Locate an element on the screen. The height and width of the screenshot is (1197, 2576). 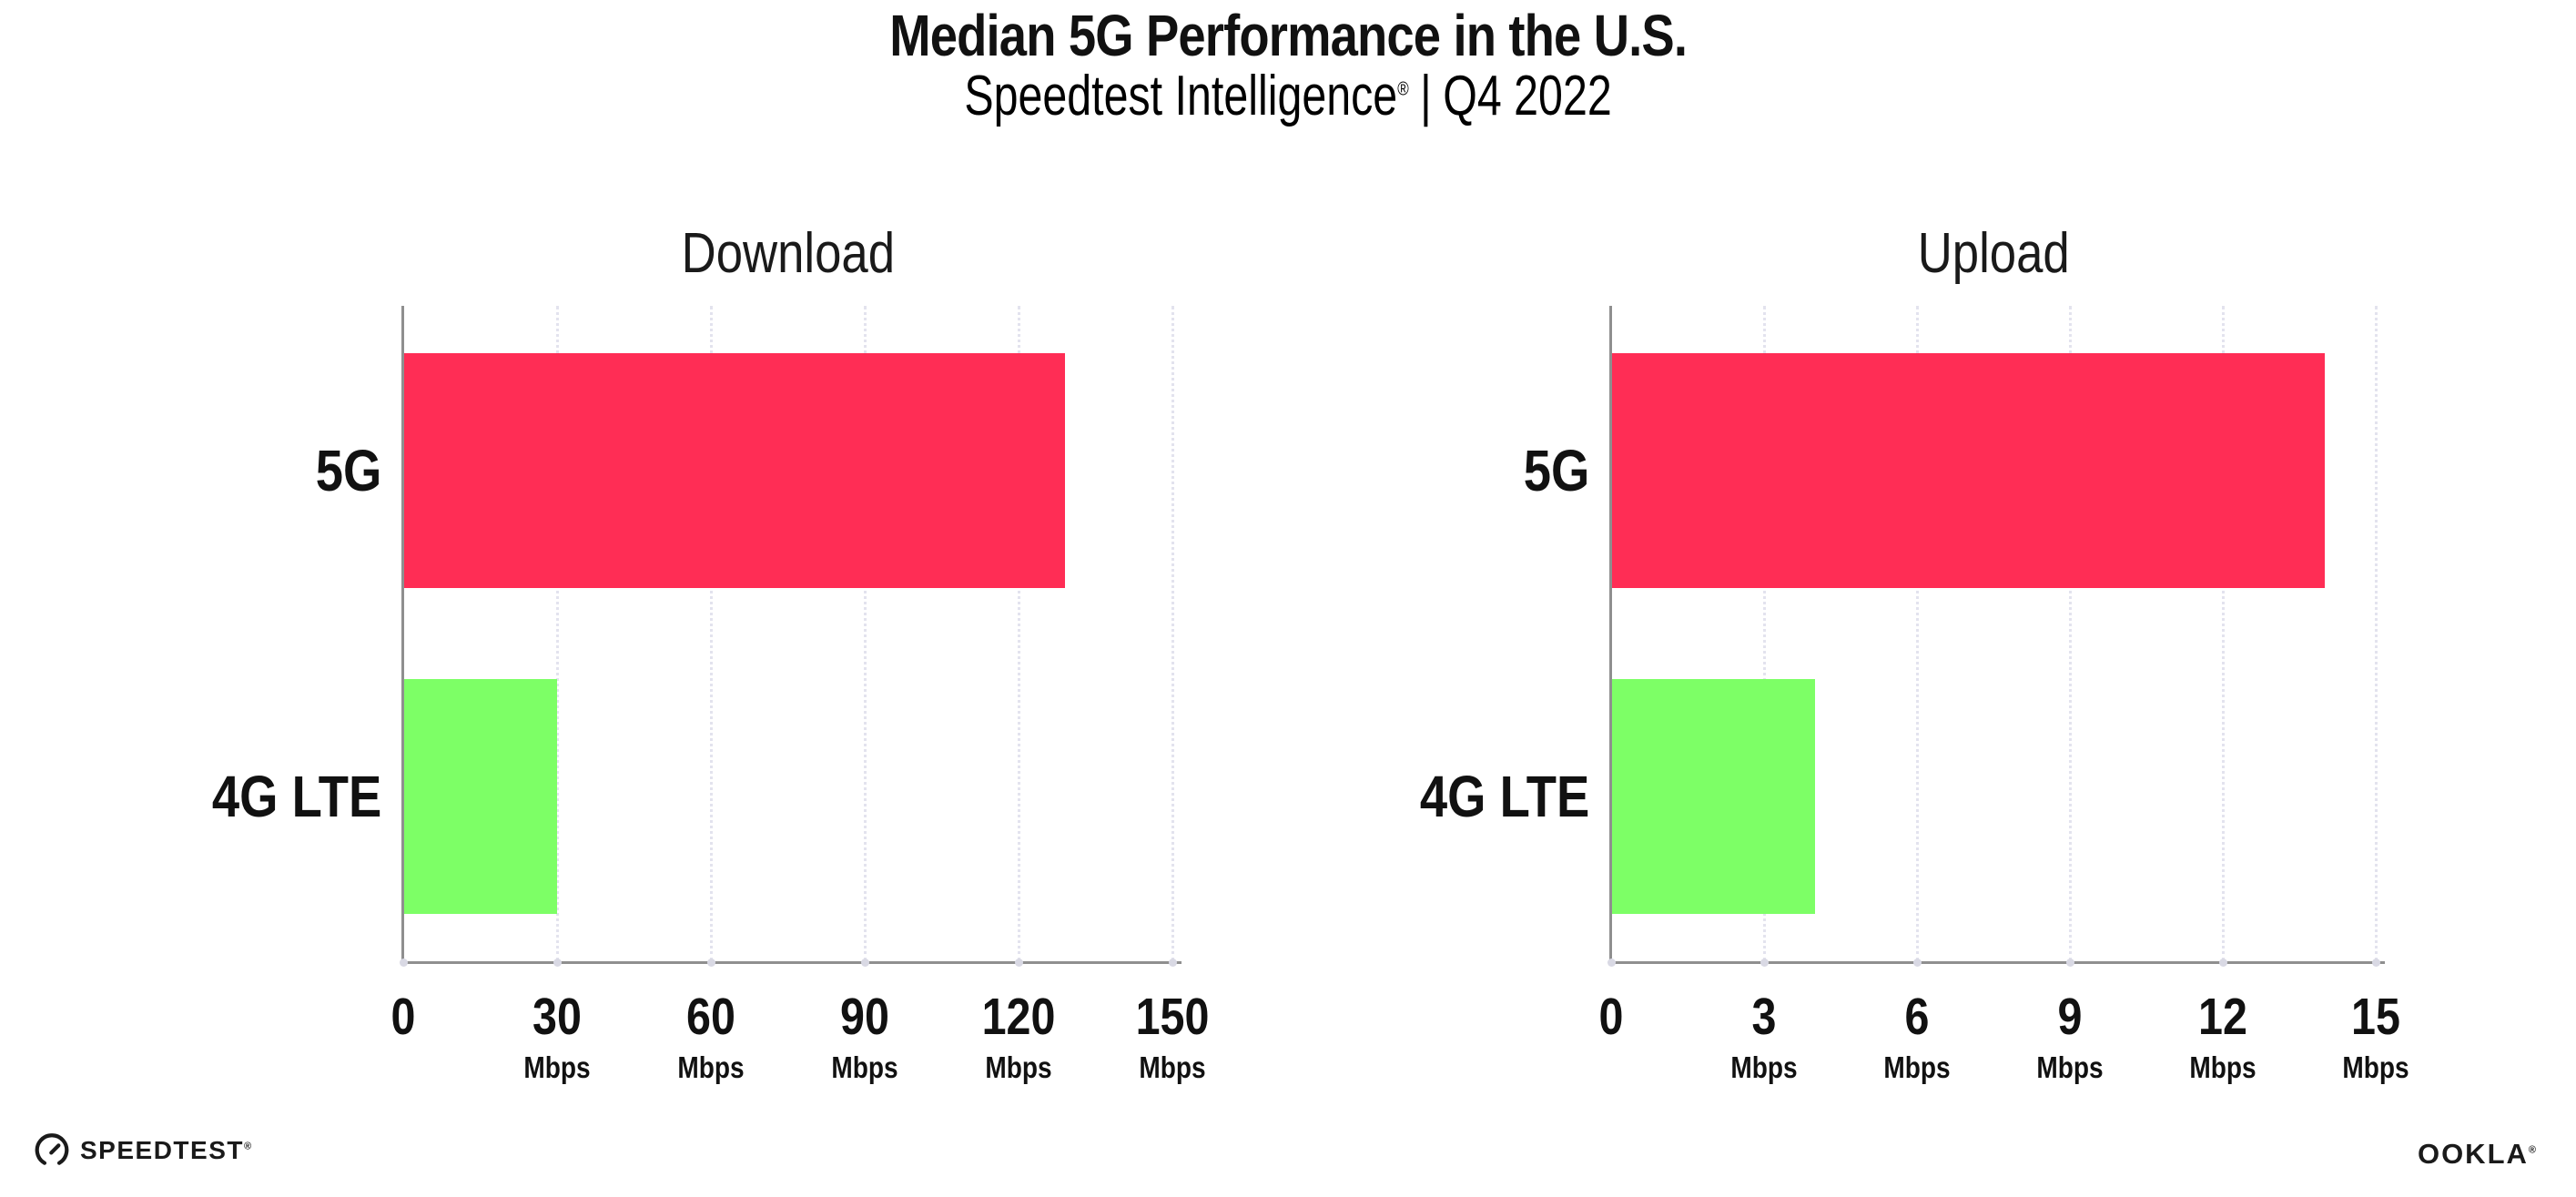
ookla-logo: OOKLA® is located at coordinates (2478, 1154).